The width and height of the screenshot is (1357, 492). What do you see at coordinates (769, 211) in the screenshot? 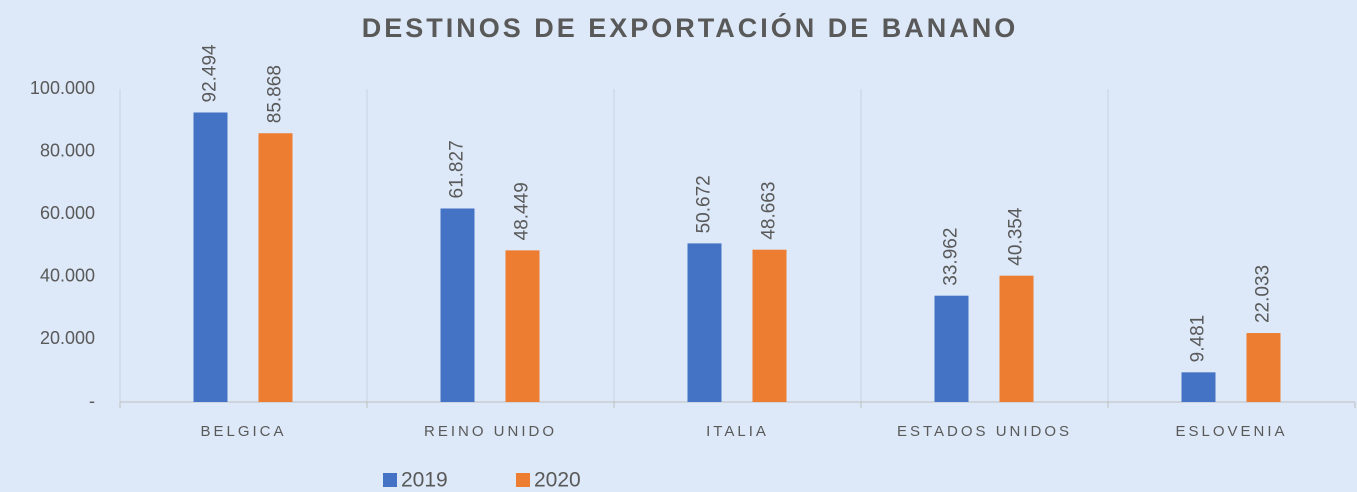
I see `value-label: 48.663` at bounding box center [769, 211].